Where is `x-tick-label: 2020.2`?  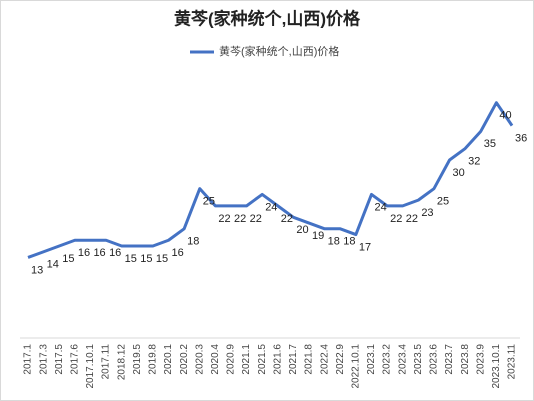
x-tick-label: 2020.2 is located at coordinates (184, 359).